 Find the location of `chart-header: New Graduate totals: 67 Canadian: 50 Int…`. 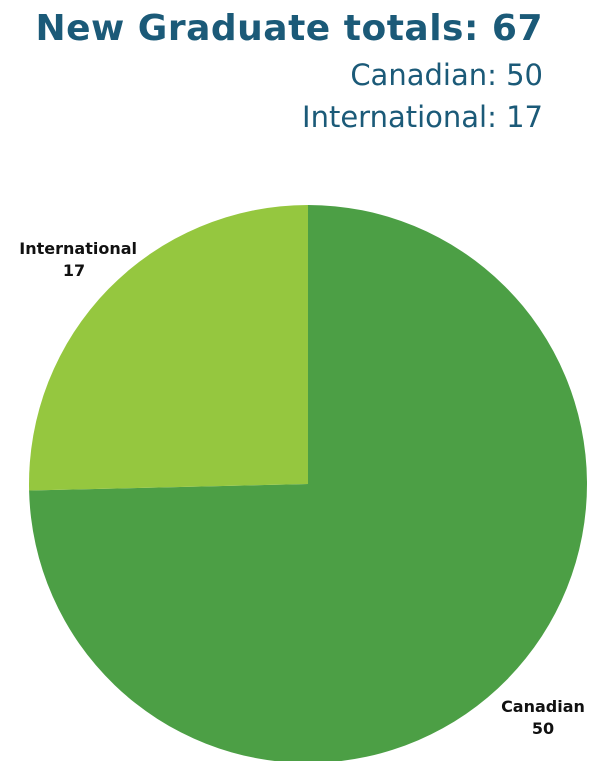

chart-header: New Graduate totals: 67 Canadian: 50 Int… is located at coordinates (289, 71).